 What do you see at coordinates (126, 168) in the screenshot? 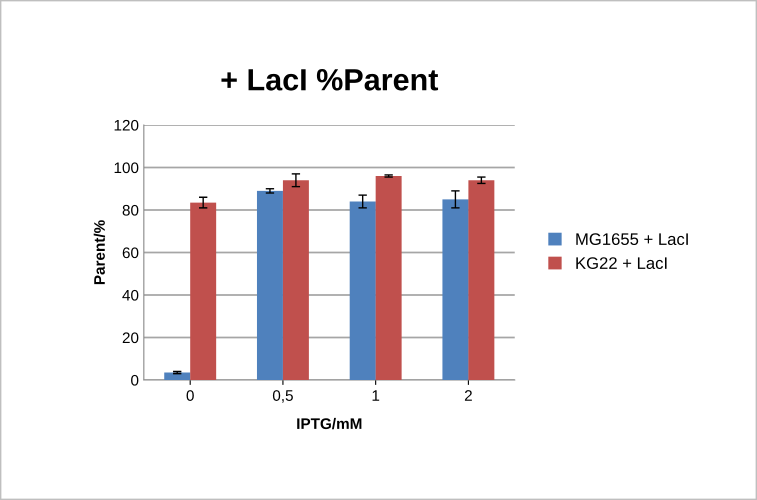
I see `y-tick-label: 100` at bounding box center [126, 168].